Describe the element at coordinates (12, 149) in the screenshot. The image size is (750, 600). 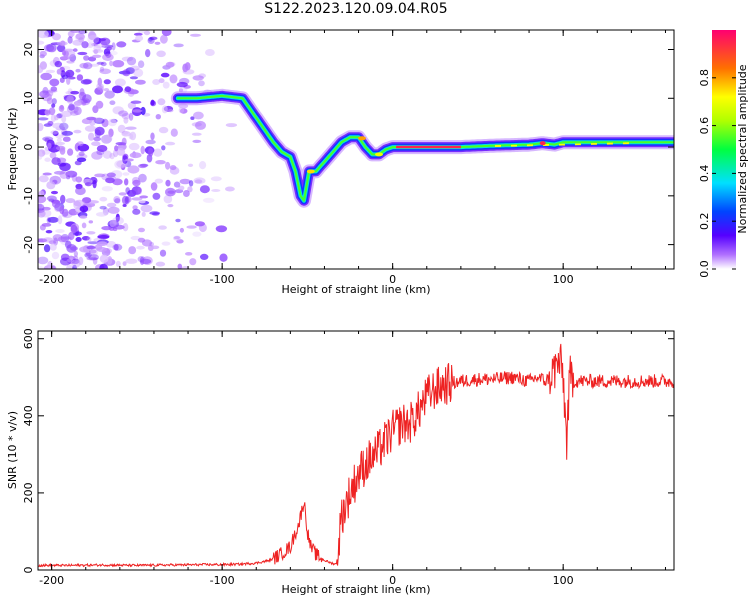
I see `top-ylabel: Frequency (Hz)` at that location.